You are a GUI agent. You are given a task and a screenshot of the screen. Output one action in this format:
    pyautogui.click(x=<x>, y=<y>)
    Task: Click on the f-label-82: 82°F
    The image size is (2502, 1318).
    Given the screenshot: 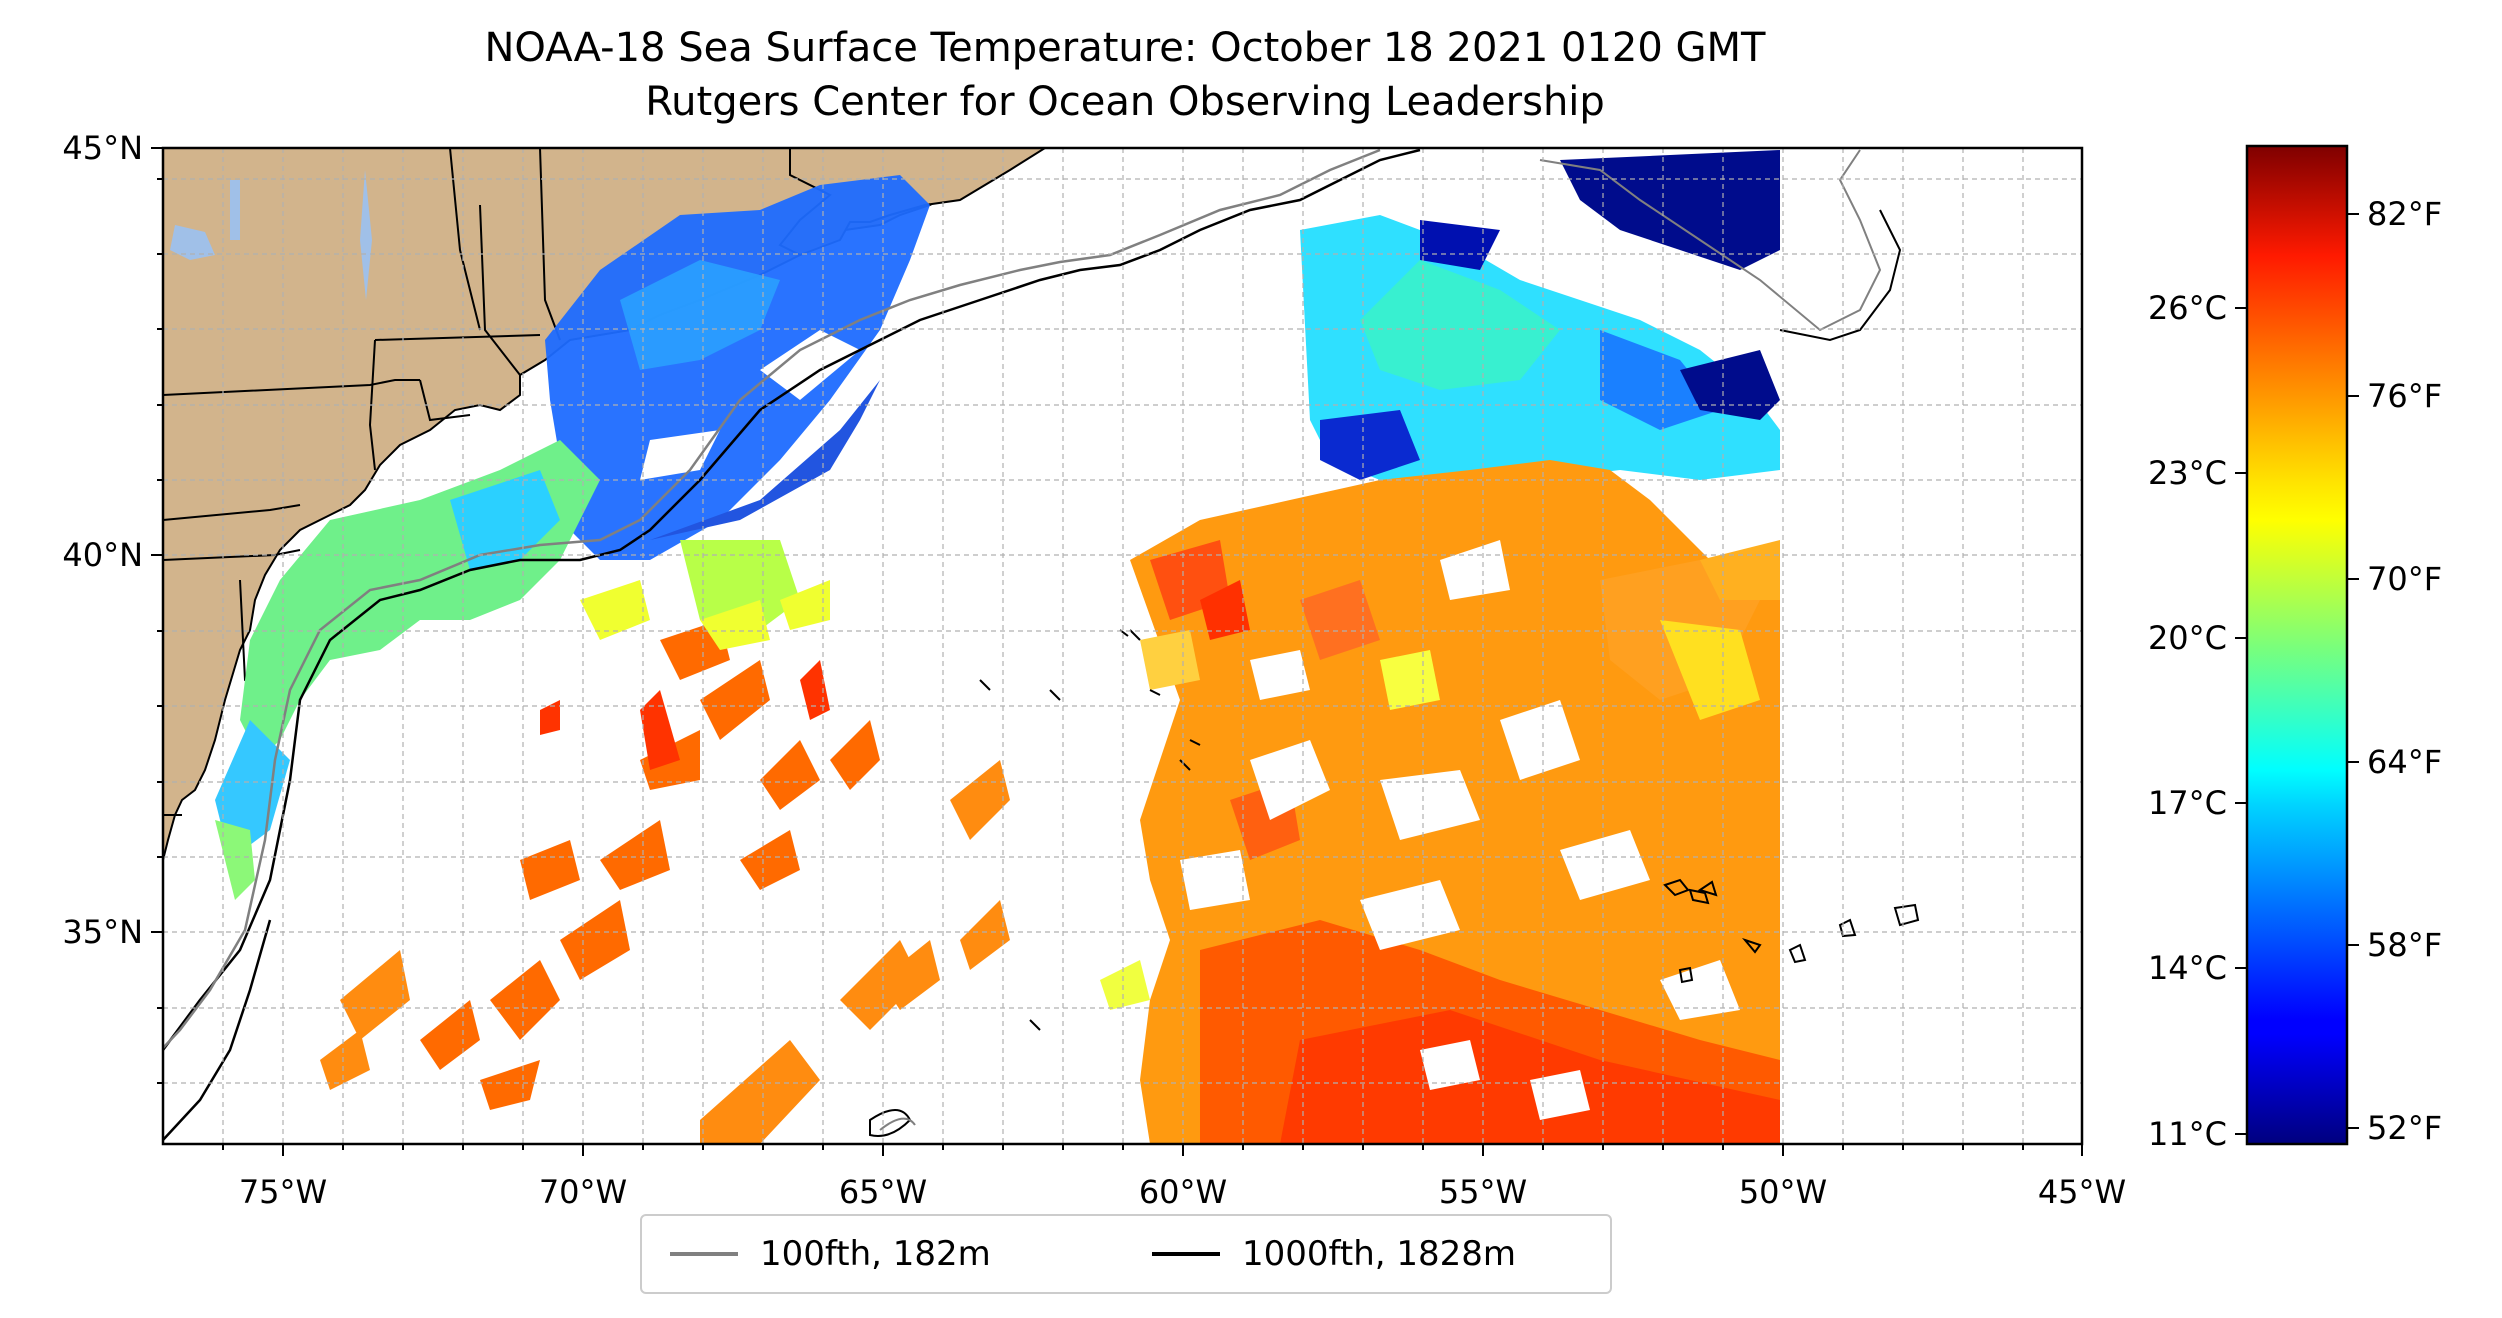 What is the action you would take?
    pyautogui.click(x=2404, y=214)
    